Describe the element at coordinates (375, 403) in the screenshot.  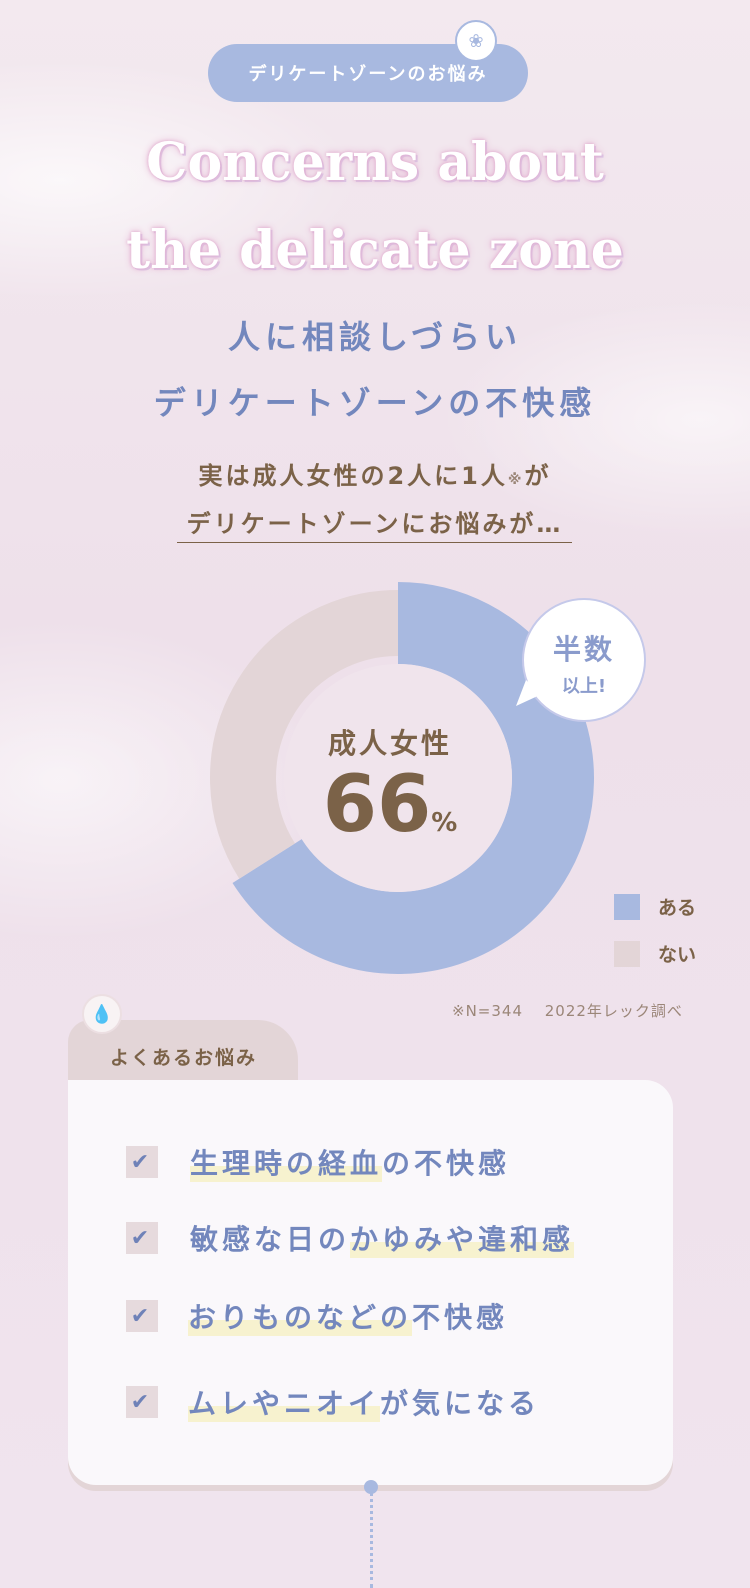
I see `title-jp-line2: デリケートゾーンの不快感` at that location.